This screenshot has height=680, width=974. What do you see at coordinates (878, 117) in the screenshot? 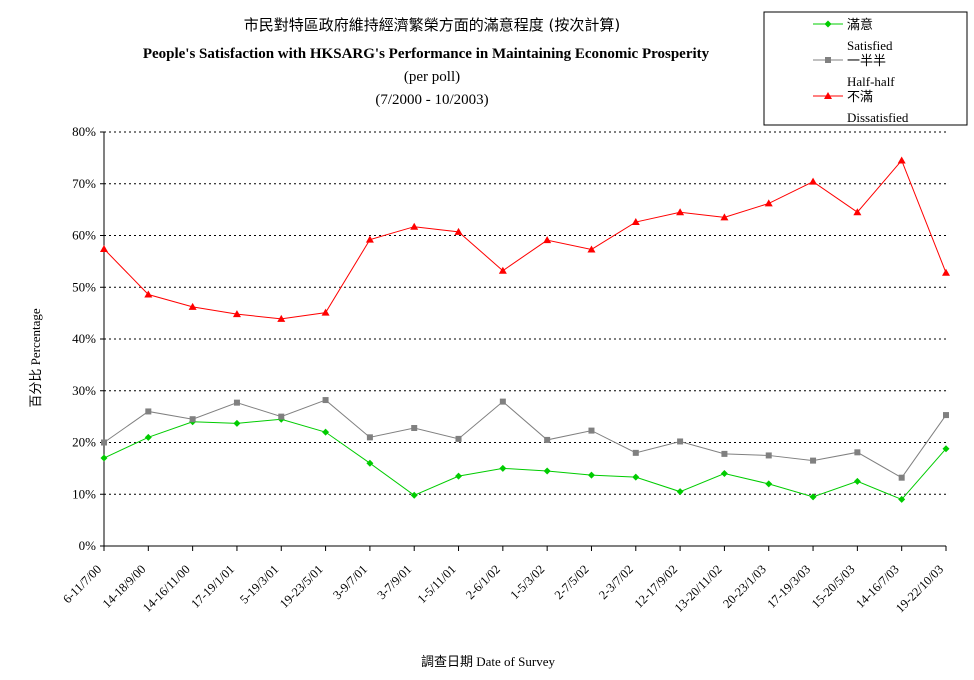
I see `legend-label-english: Dissatisfied` at bounding box center [878, 117].